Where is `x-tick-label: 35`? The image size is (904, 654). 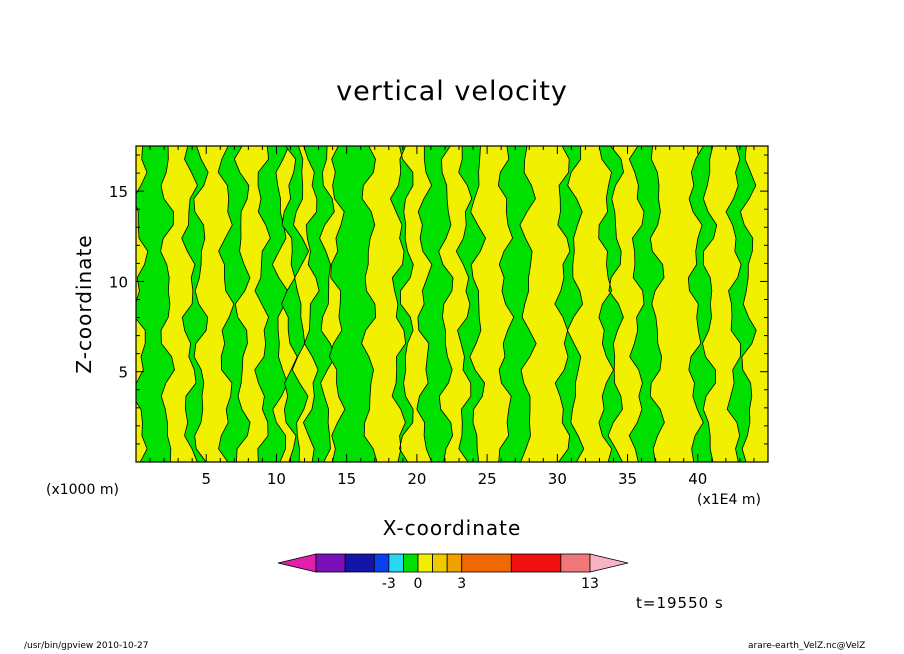
x-tick-label: 35 is located at coordinates (627, 479).